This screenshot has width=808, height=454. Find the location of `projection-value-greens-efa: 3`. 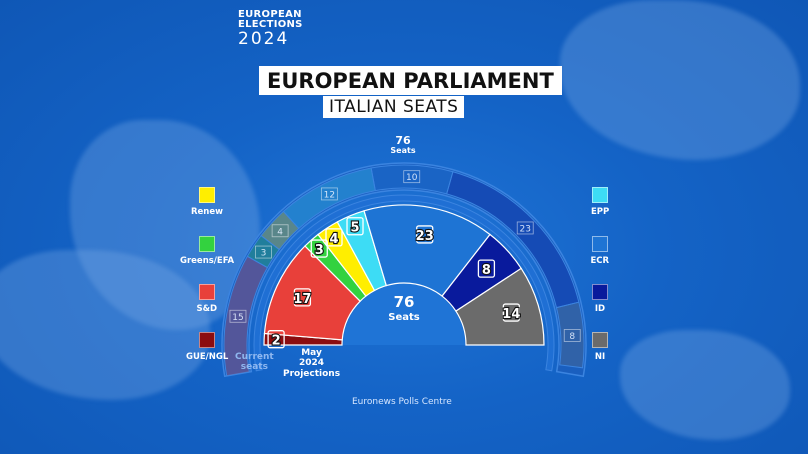

projection-value-greens-efa: 3 is located at coordinates (319, 250).